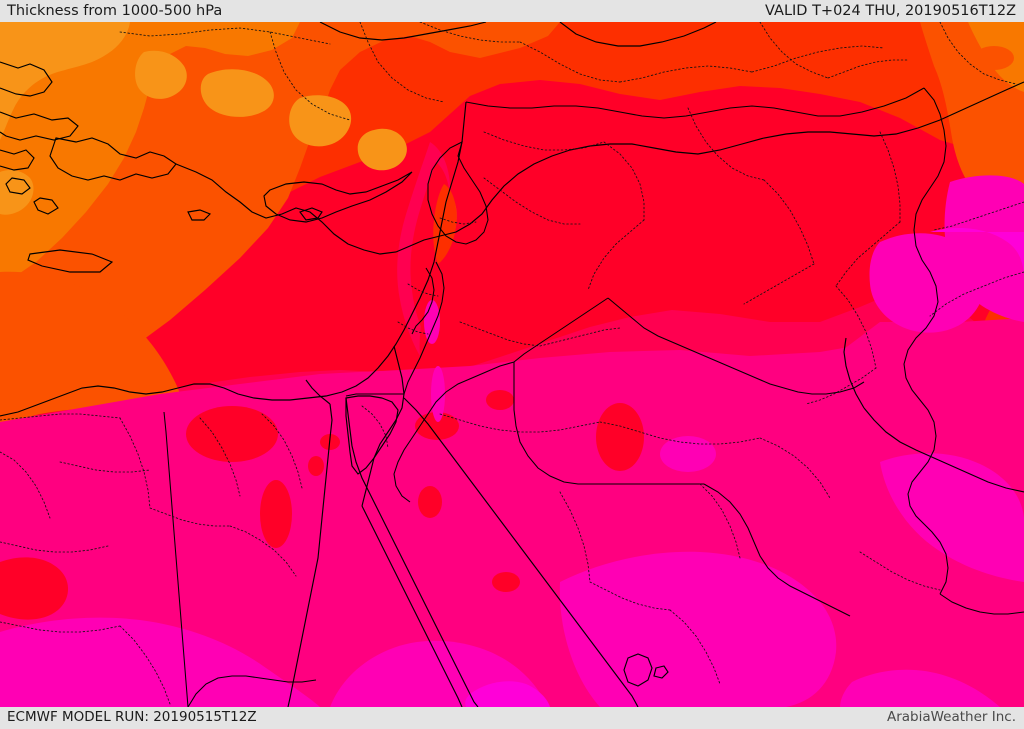 This screenshot has width=1024, height=729. I want to click on admin-egypt-a, so click(135, 463).